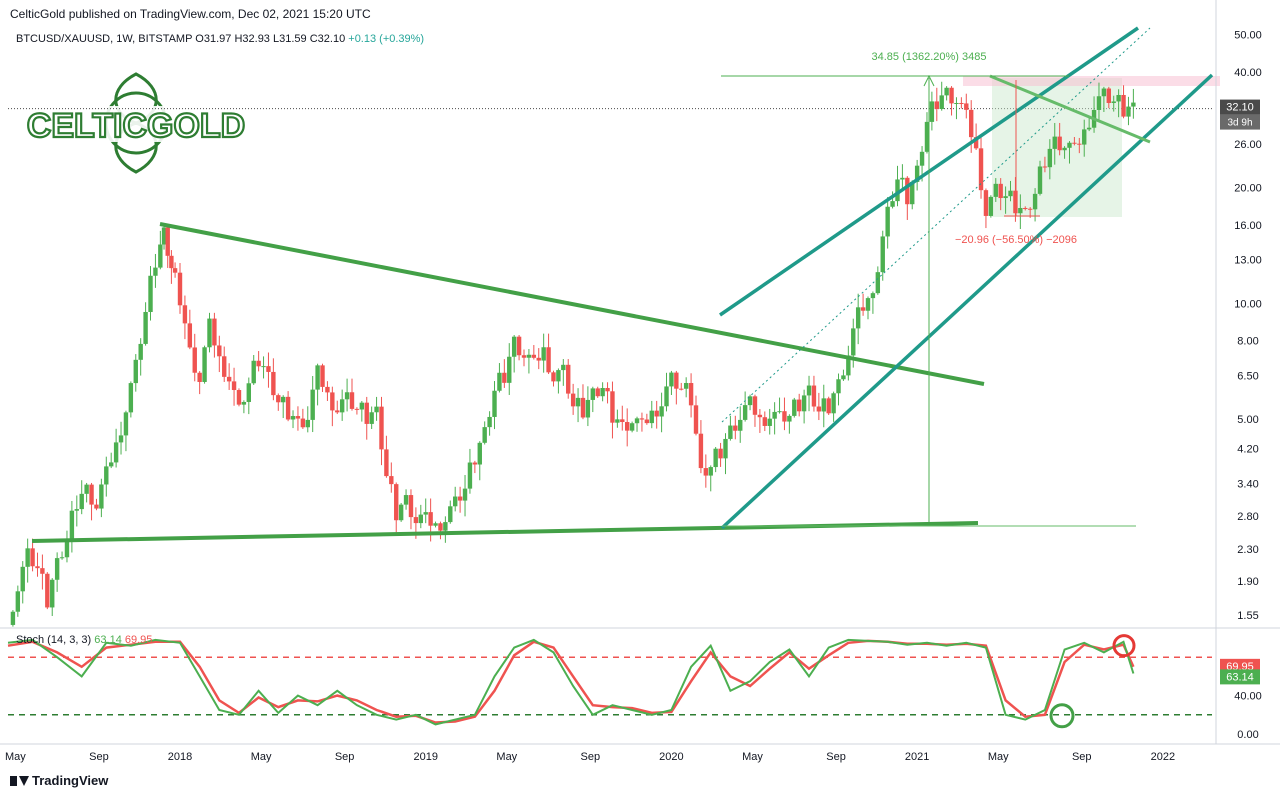  I want to click on price-tick-label: 8.00, so click(1247, 342).